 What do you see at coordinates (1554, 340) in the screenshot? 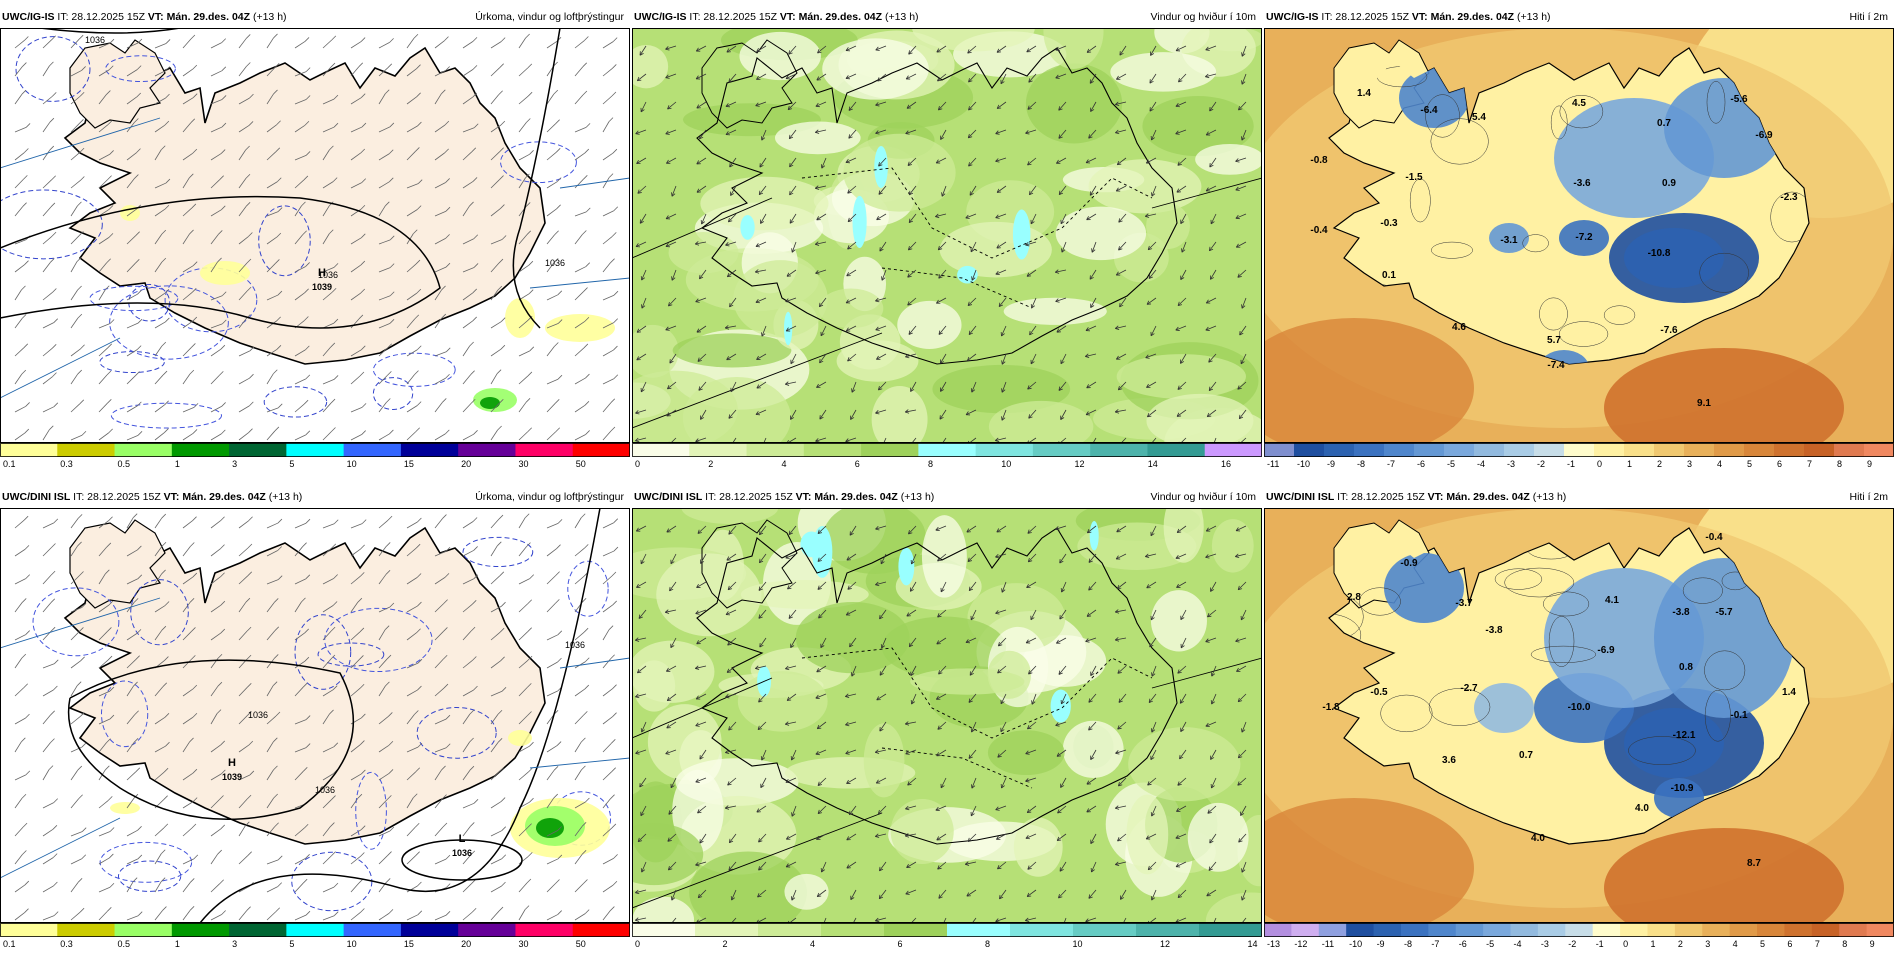
I see `temperature-value: 5.7` at bounding box center [1554, 340].